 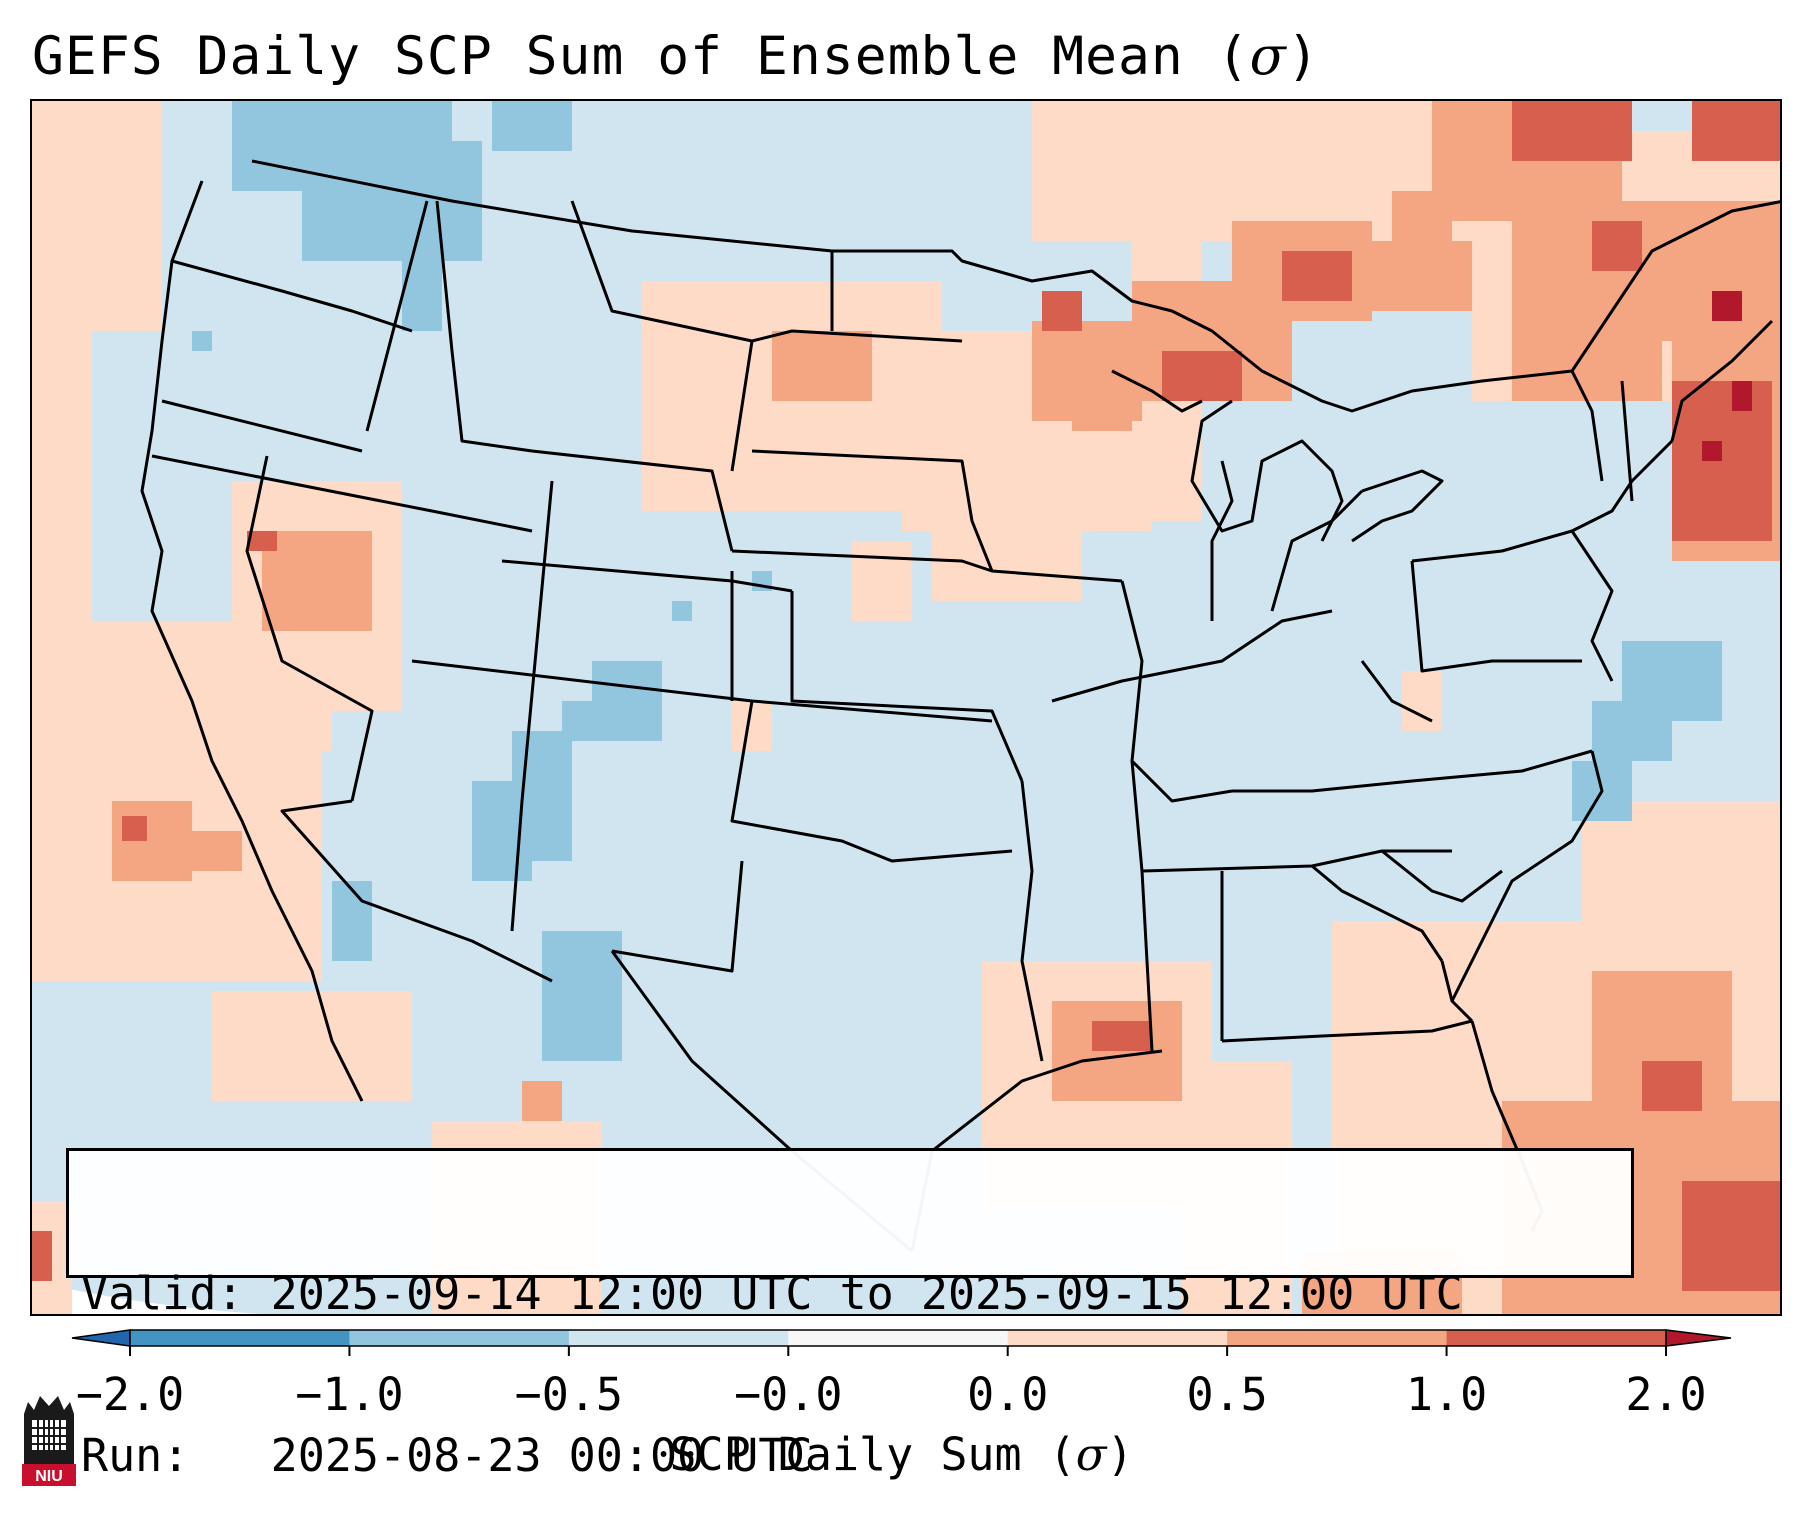 I want to click on run-label: Run:, so click(x=135, y=1455).